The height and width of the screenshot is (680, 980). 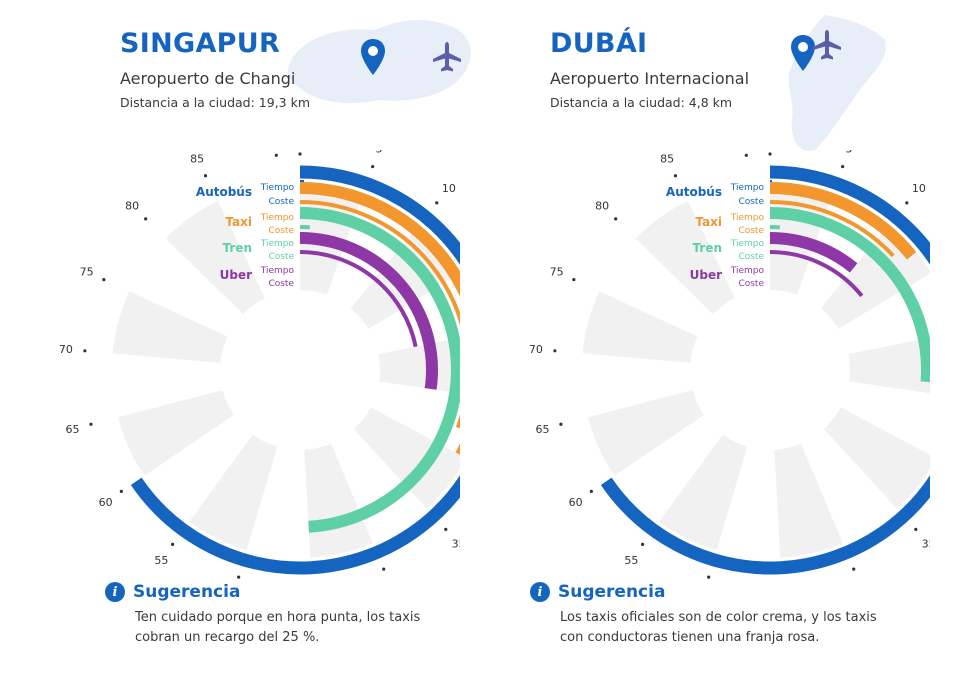 I want to click on tick-label: 60, so click(x=106, y=502).